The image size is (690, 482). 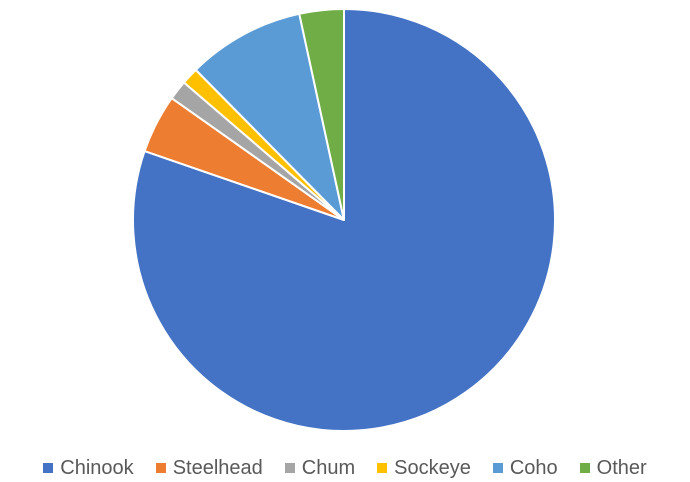 I want to click on legend-item-chum: Chum, so click(x=320, y=468).